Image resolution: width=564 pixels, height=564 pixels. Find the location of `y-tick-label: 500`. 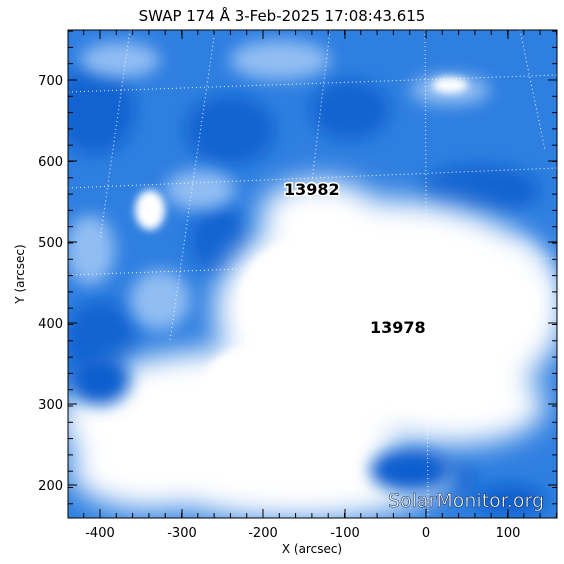

y-tick-label: 500 is located at coordinates (50, 243).